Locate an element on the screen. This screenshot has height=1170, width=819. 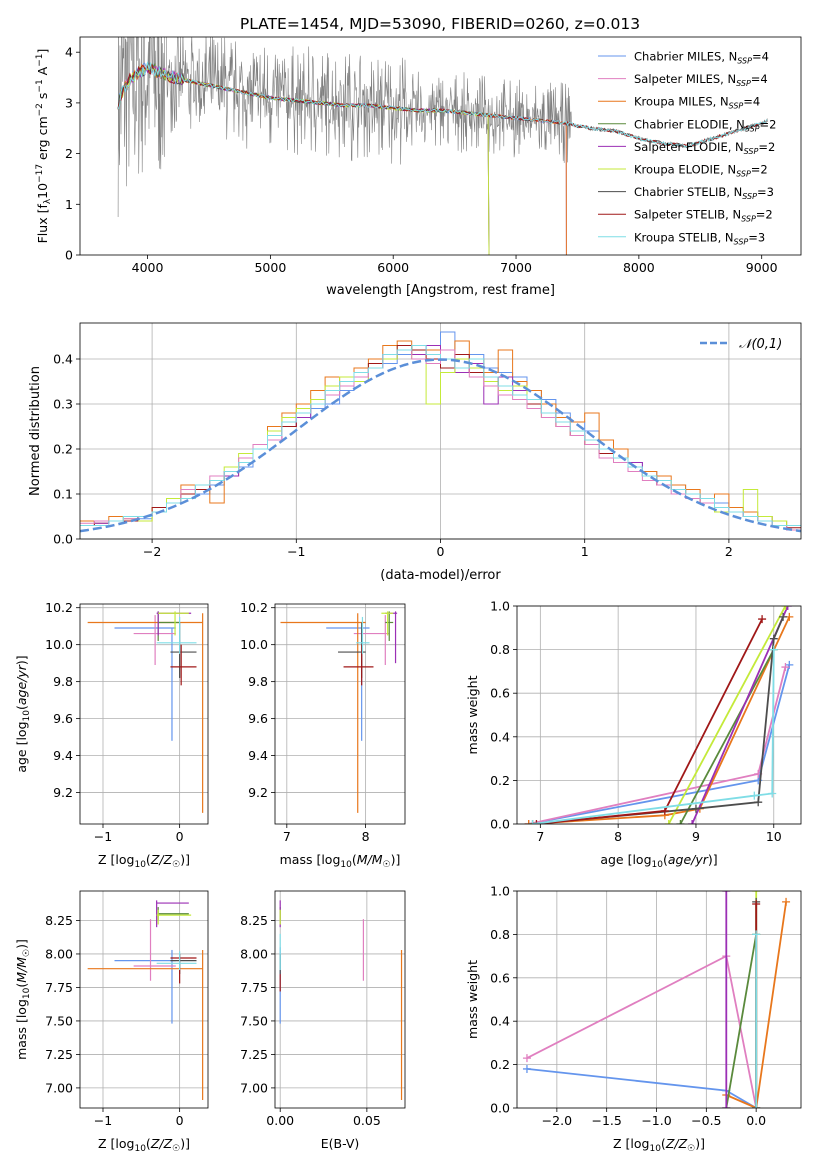
y-tick-label: 3 is located at coordinates (69, 102).